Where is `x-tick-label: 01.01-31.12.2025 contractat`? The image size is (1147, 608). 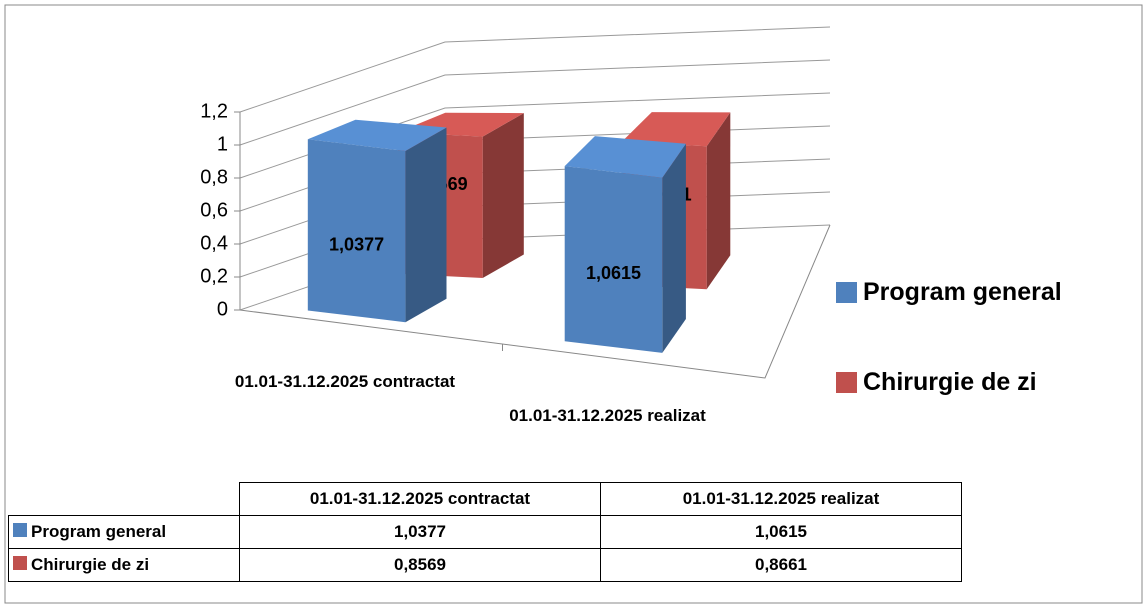
x-tick-label: 01.01-31.12.2025 contractat is located at coordinates (345, 381).